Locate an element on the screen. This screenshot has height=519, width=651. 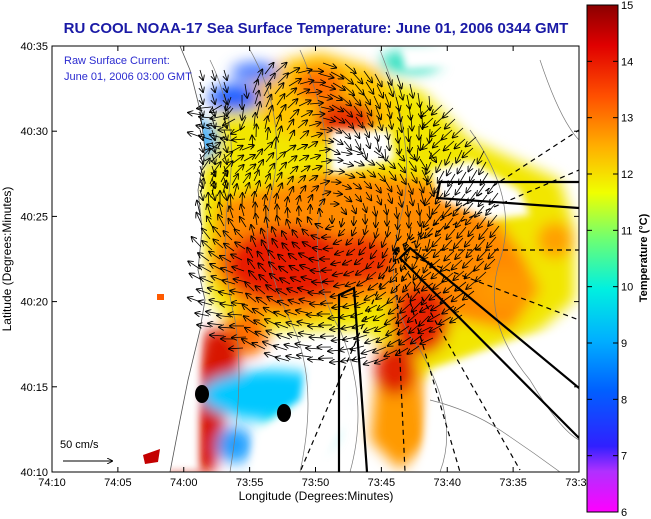
buoy-marker-east is located at coordinates (284, 413).